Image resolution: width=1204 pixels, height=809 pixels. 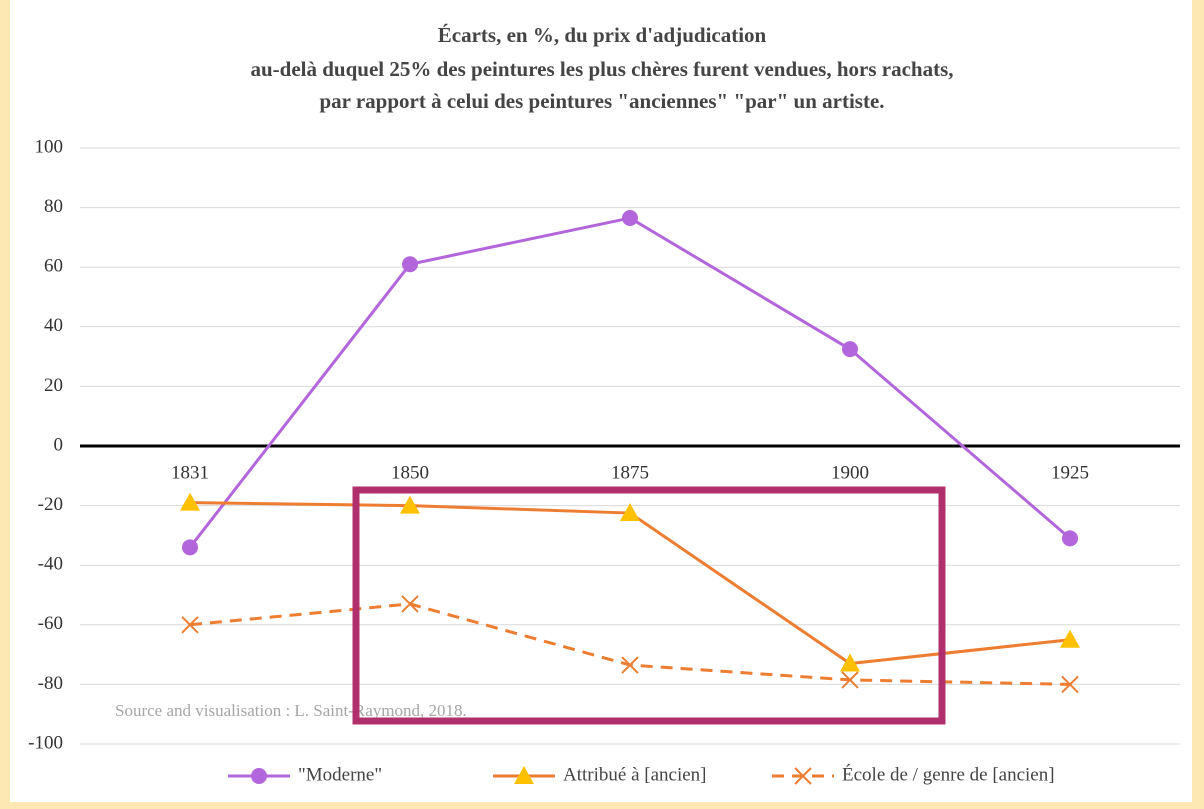 I want to click on y-tick-label: 60, so click(x=53, y=266).